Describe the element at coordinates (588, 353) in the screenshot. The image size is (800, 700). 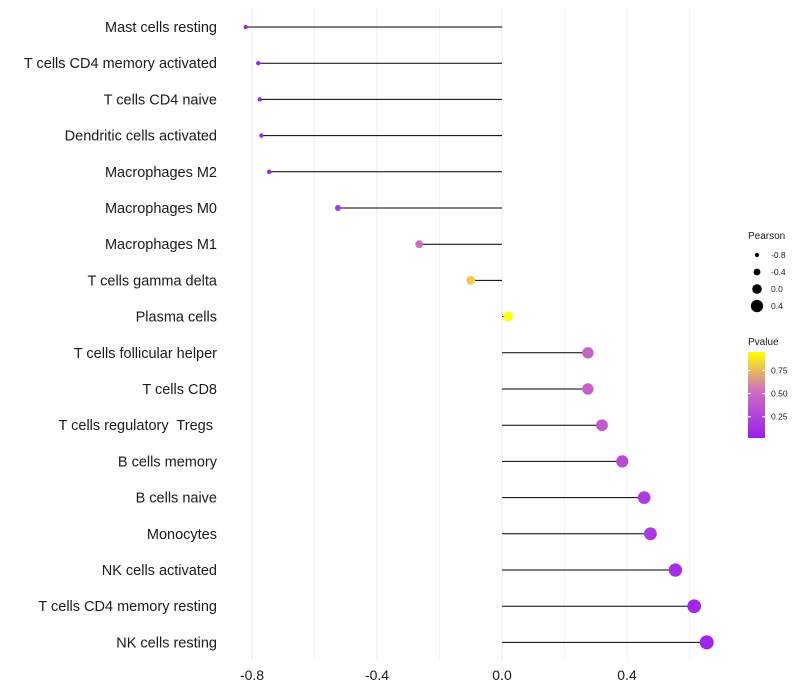
I see `point-t-cells-follicular-helper` at that location.